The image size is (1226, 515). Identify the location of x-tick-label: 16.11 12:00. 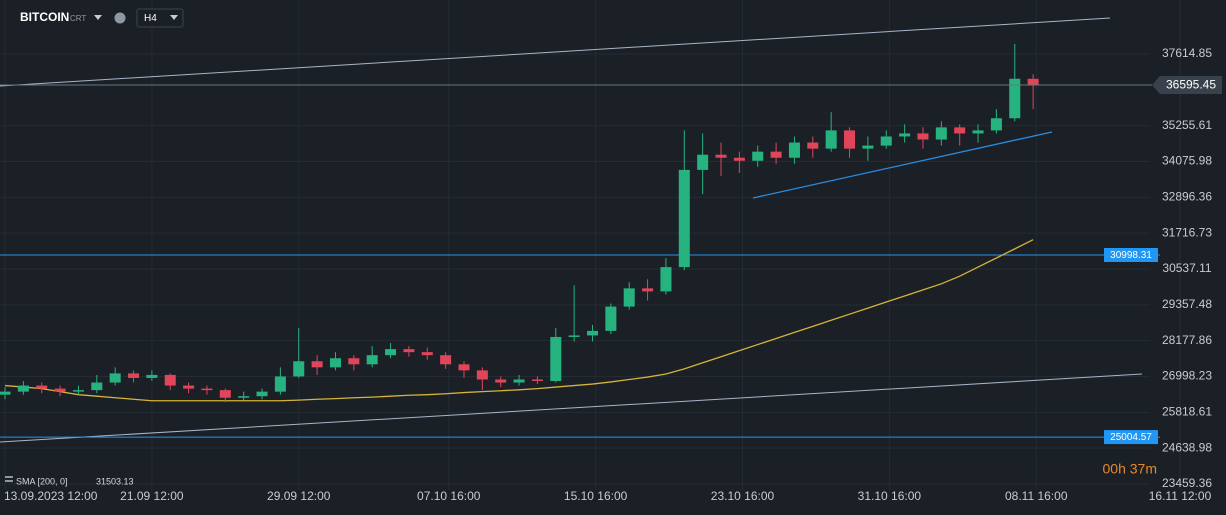
(1180, 496).